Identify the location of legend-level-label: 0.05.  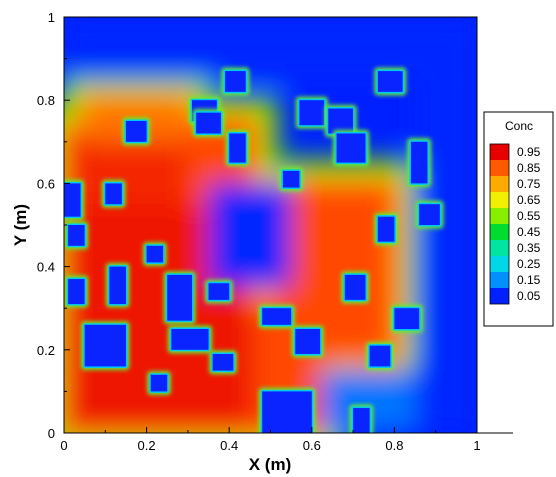
(529, 296).